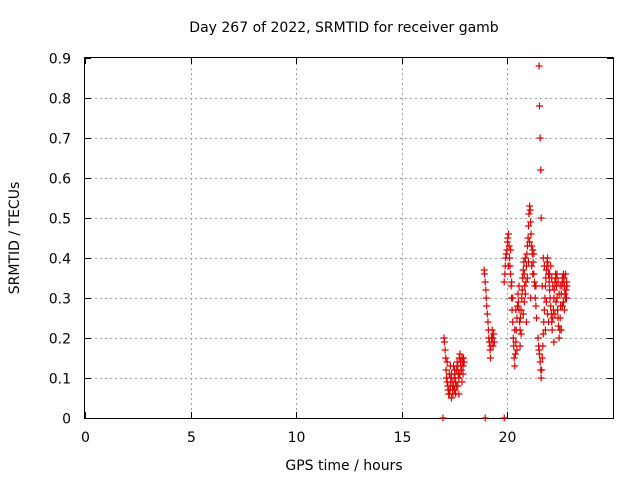 The image size is (640, 480). Describe the element at coordinates (298, 438) in the screenshot. I see `x-tick-labels: 0 5 10 15 20` at that location.